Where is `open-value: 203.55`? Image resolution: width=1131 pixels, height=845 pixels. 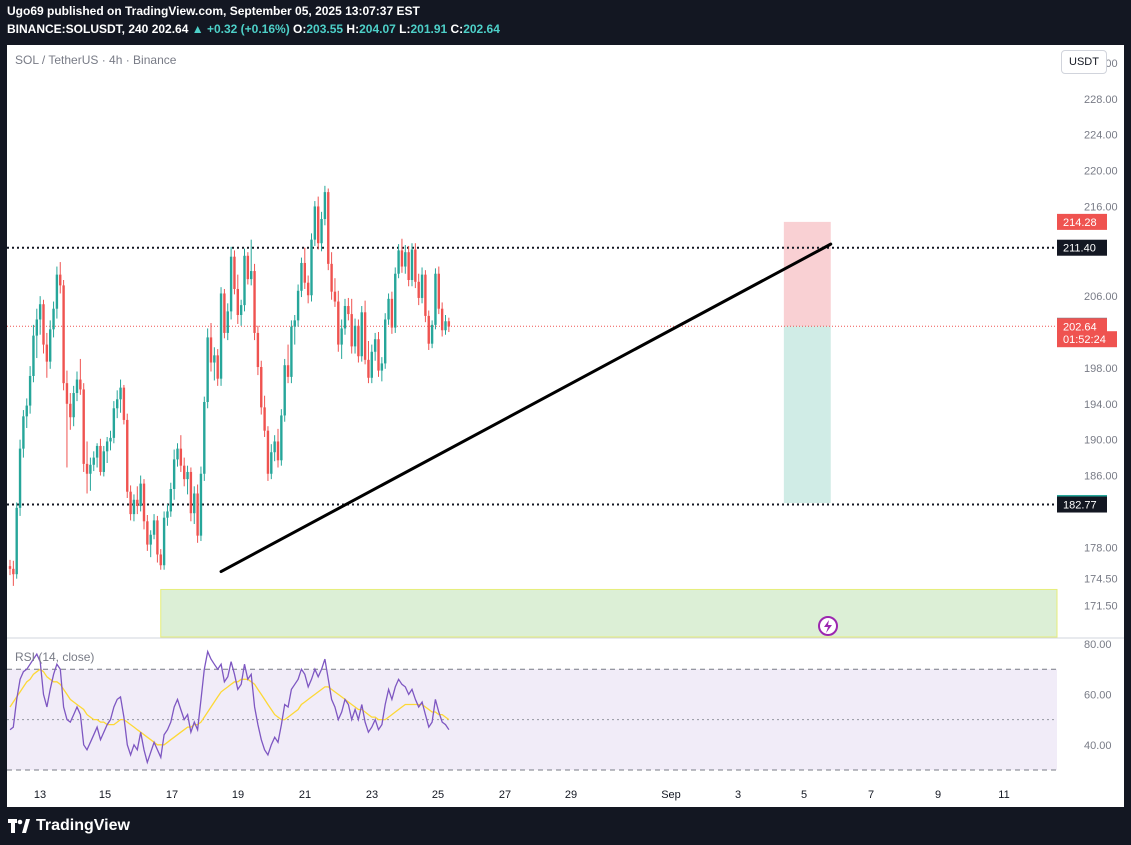
open-value: 203.55 is located at coordinates (325, 29).